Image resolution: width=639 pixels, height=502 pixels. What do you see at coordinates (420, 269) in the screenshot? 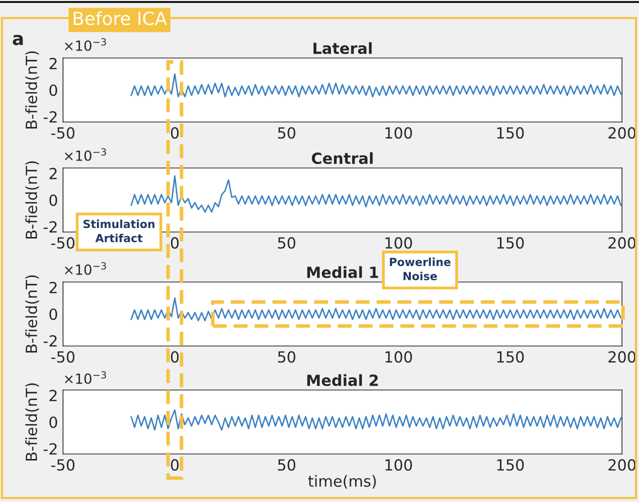
I see `text: Powerline Noise` at bounding box center [420, 269].